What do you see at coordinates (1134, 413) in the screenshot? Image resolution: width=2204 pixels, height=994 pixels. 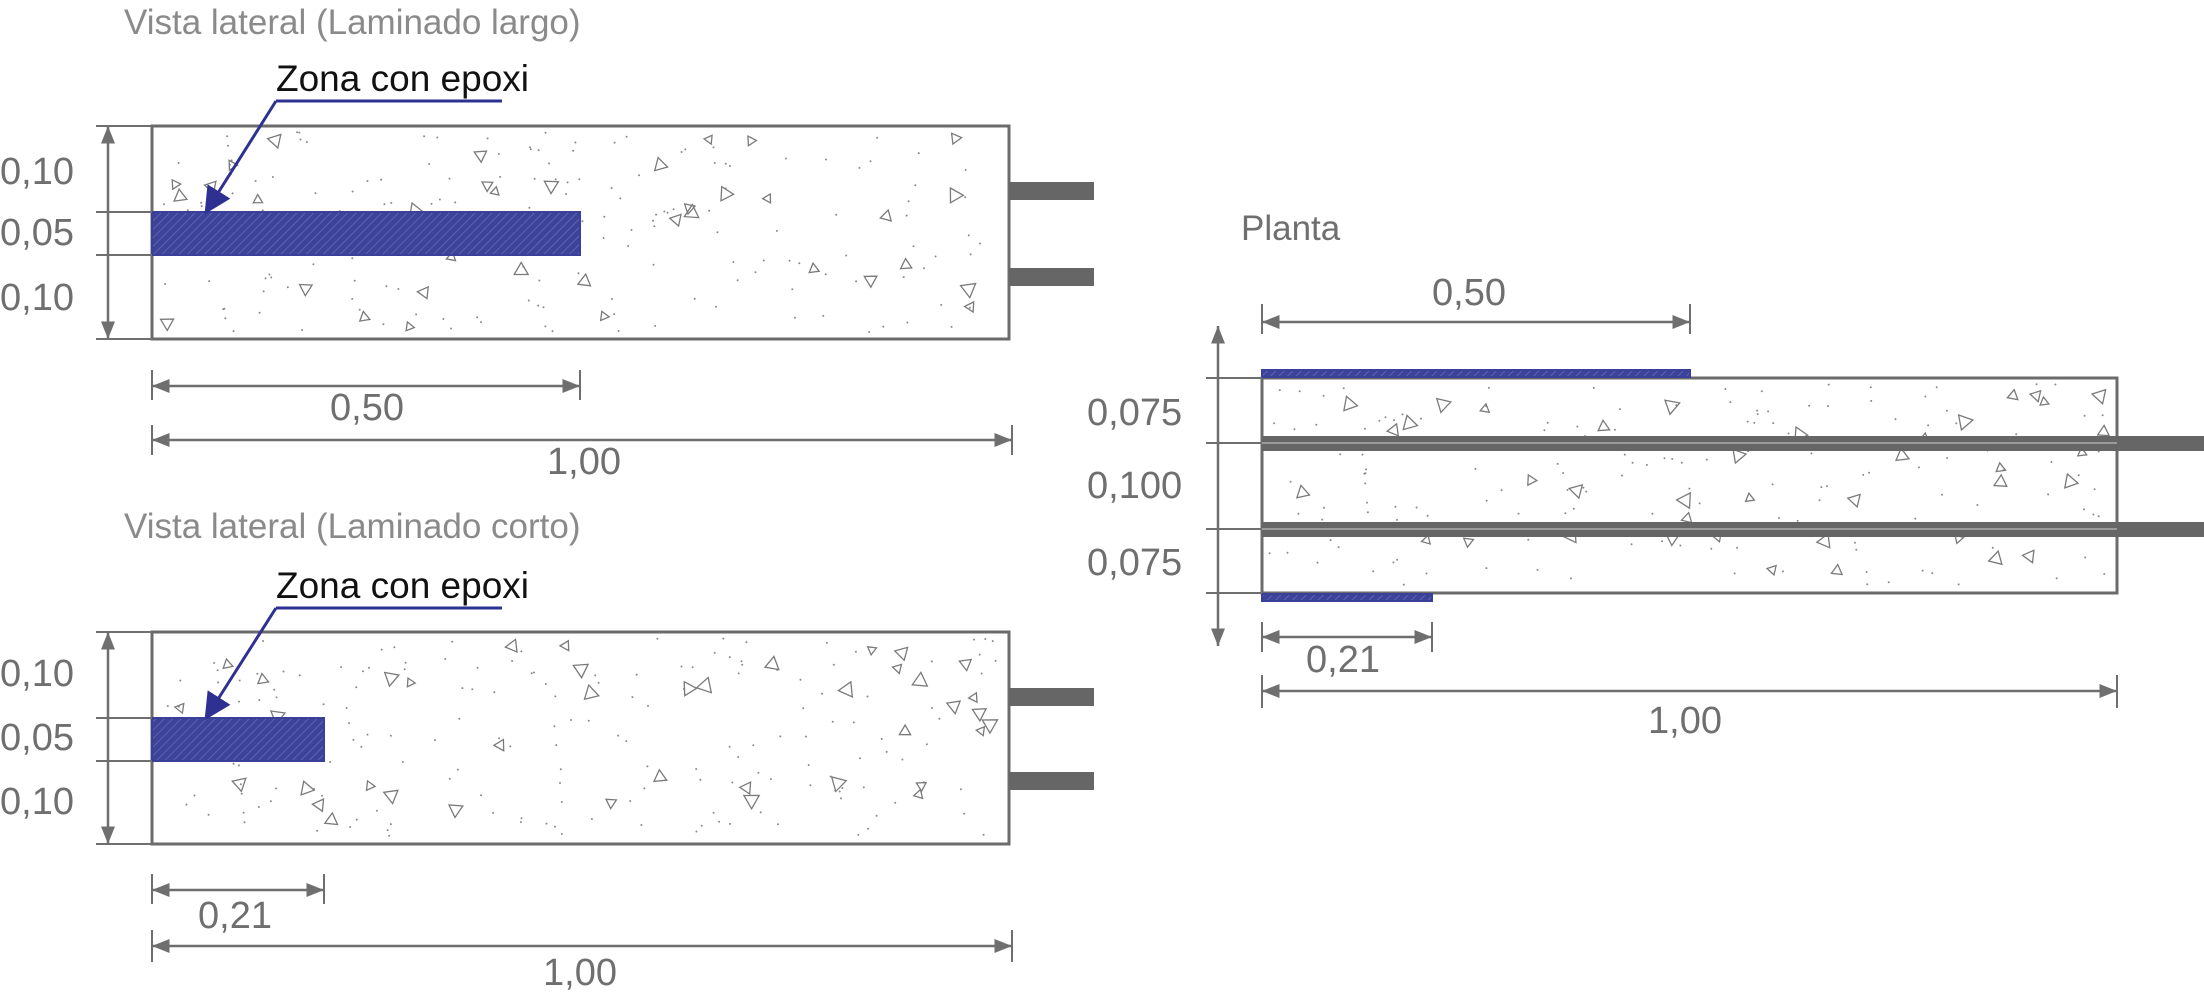 I see `dim-a-value: 0,075` at bounding box center [1134, 413].